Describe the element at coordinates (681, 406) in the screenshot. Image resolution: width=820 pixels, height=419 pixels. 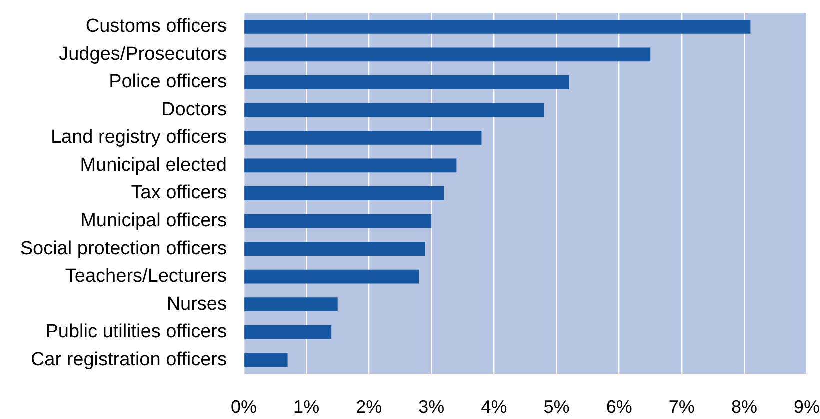
I see `x-tick-label: 7%` at that location.